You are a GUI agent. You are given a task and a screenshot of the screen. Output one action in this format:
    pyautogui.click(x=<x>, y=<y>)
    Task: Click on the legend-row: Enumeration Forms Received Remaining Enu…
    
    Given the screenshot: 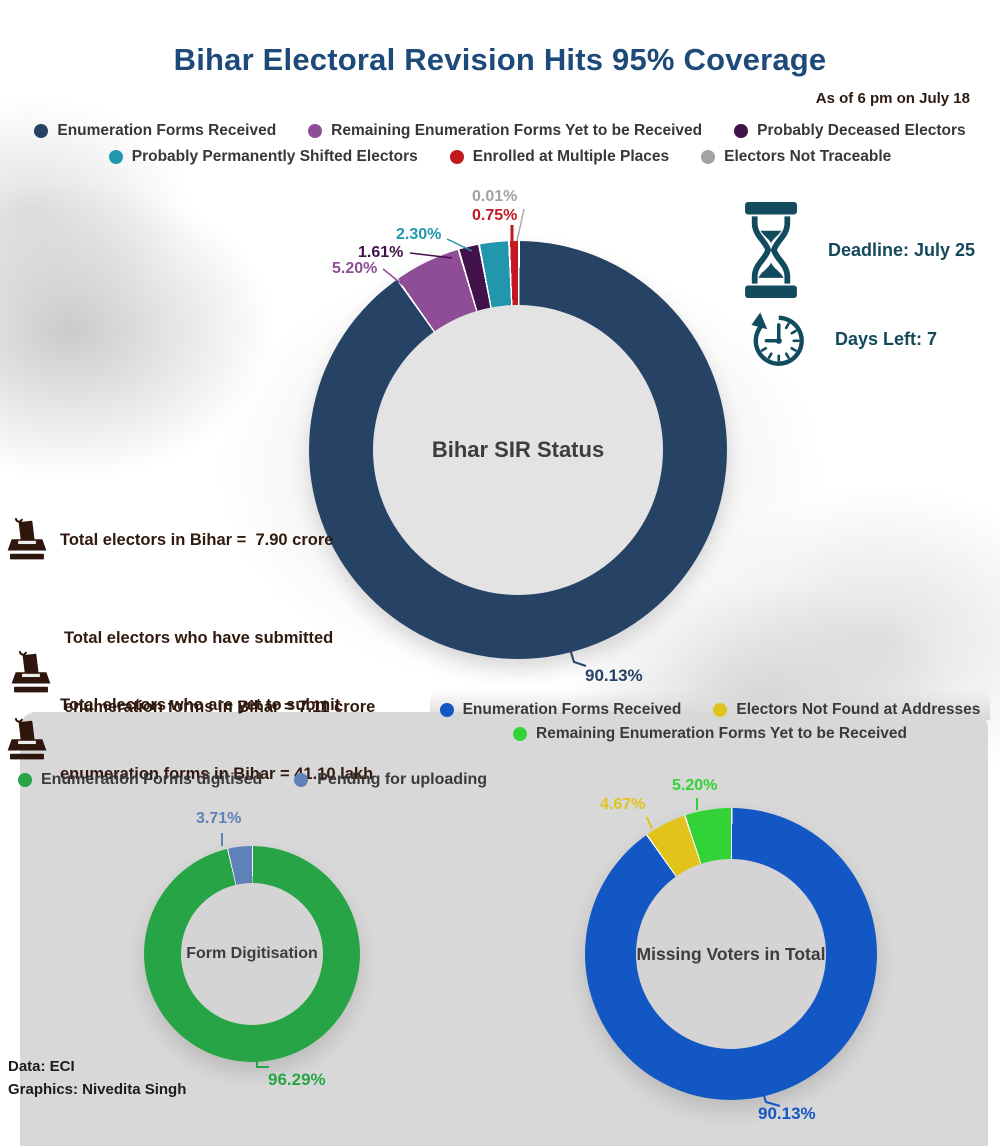 What is the action you would take?
    pyautogui.click(x=500, y=131)
    